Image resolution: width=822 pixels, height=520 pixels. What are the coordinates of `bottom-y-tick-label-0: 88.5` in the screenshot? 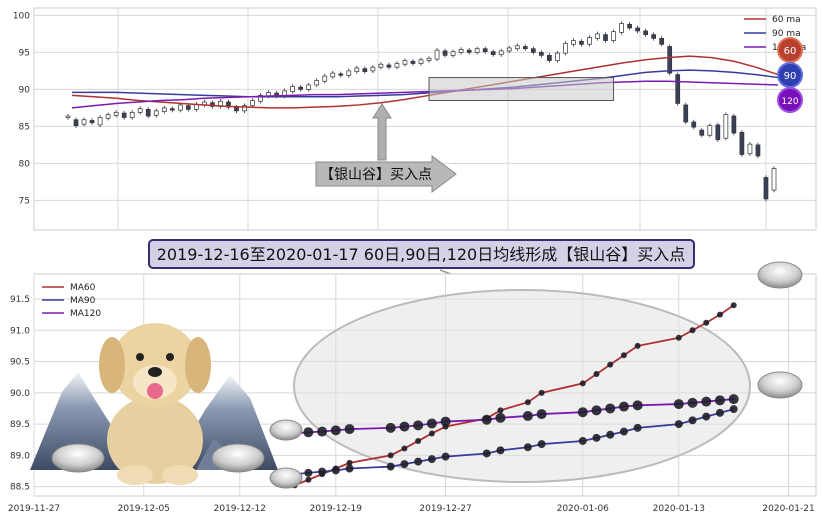 It's located at (20, 488).